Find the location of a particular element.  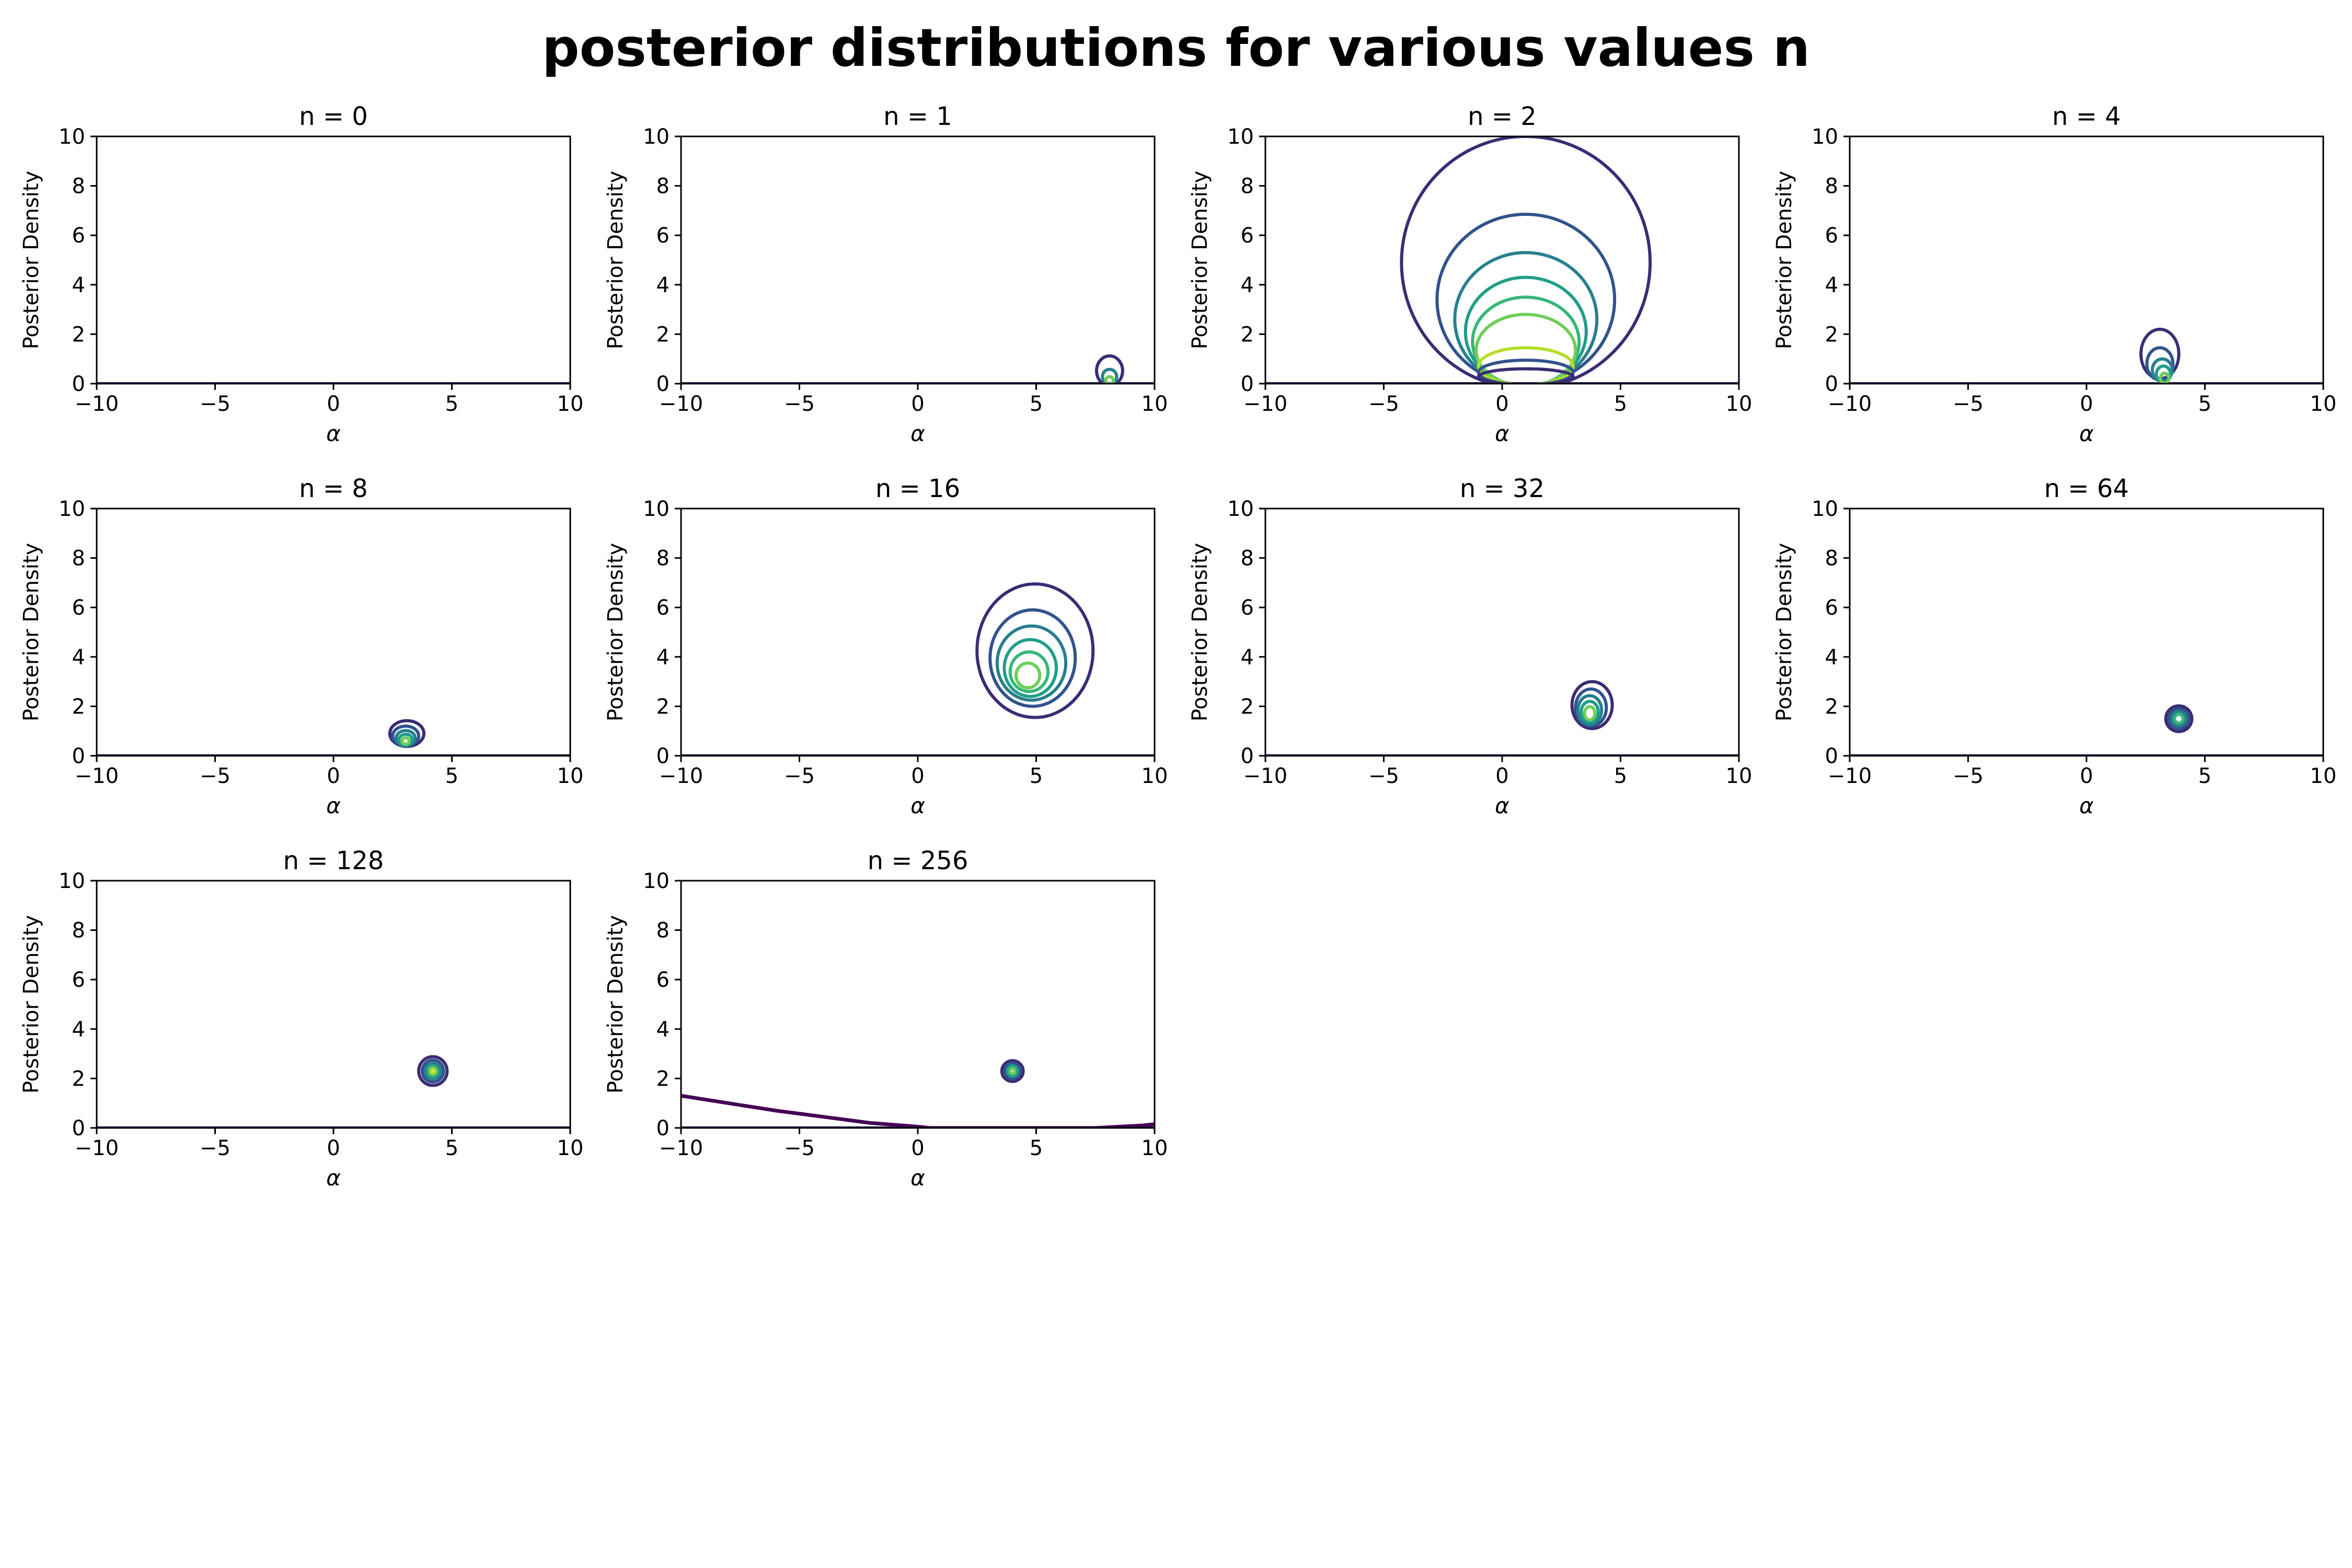

chart-4-xlabel: α is located at coordinates (333, 805).